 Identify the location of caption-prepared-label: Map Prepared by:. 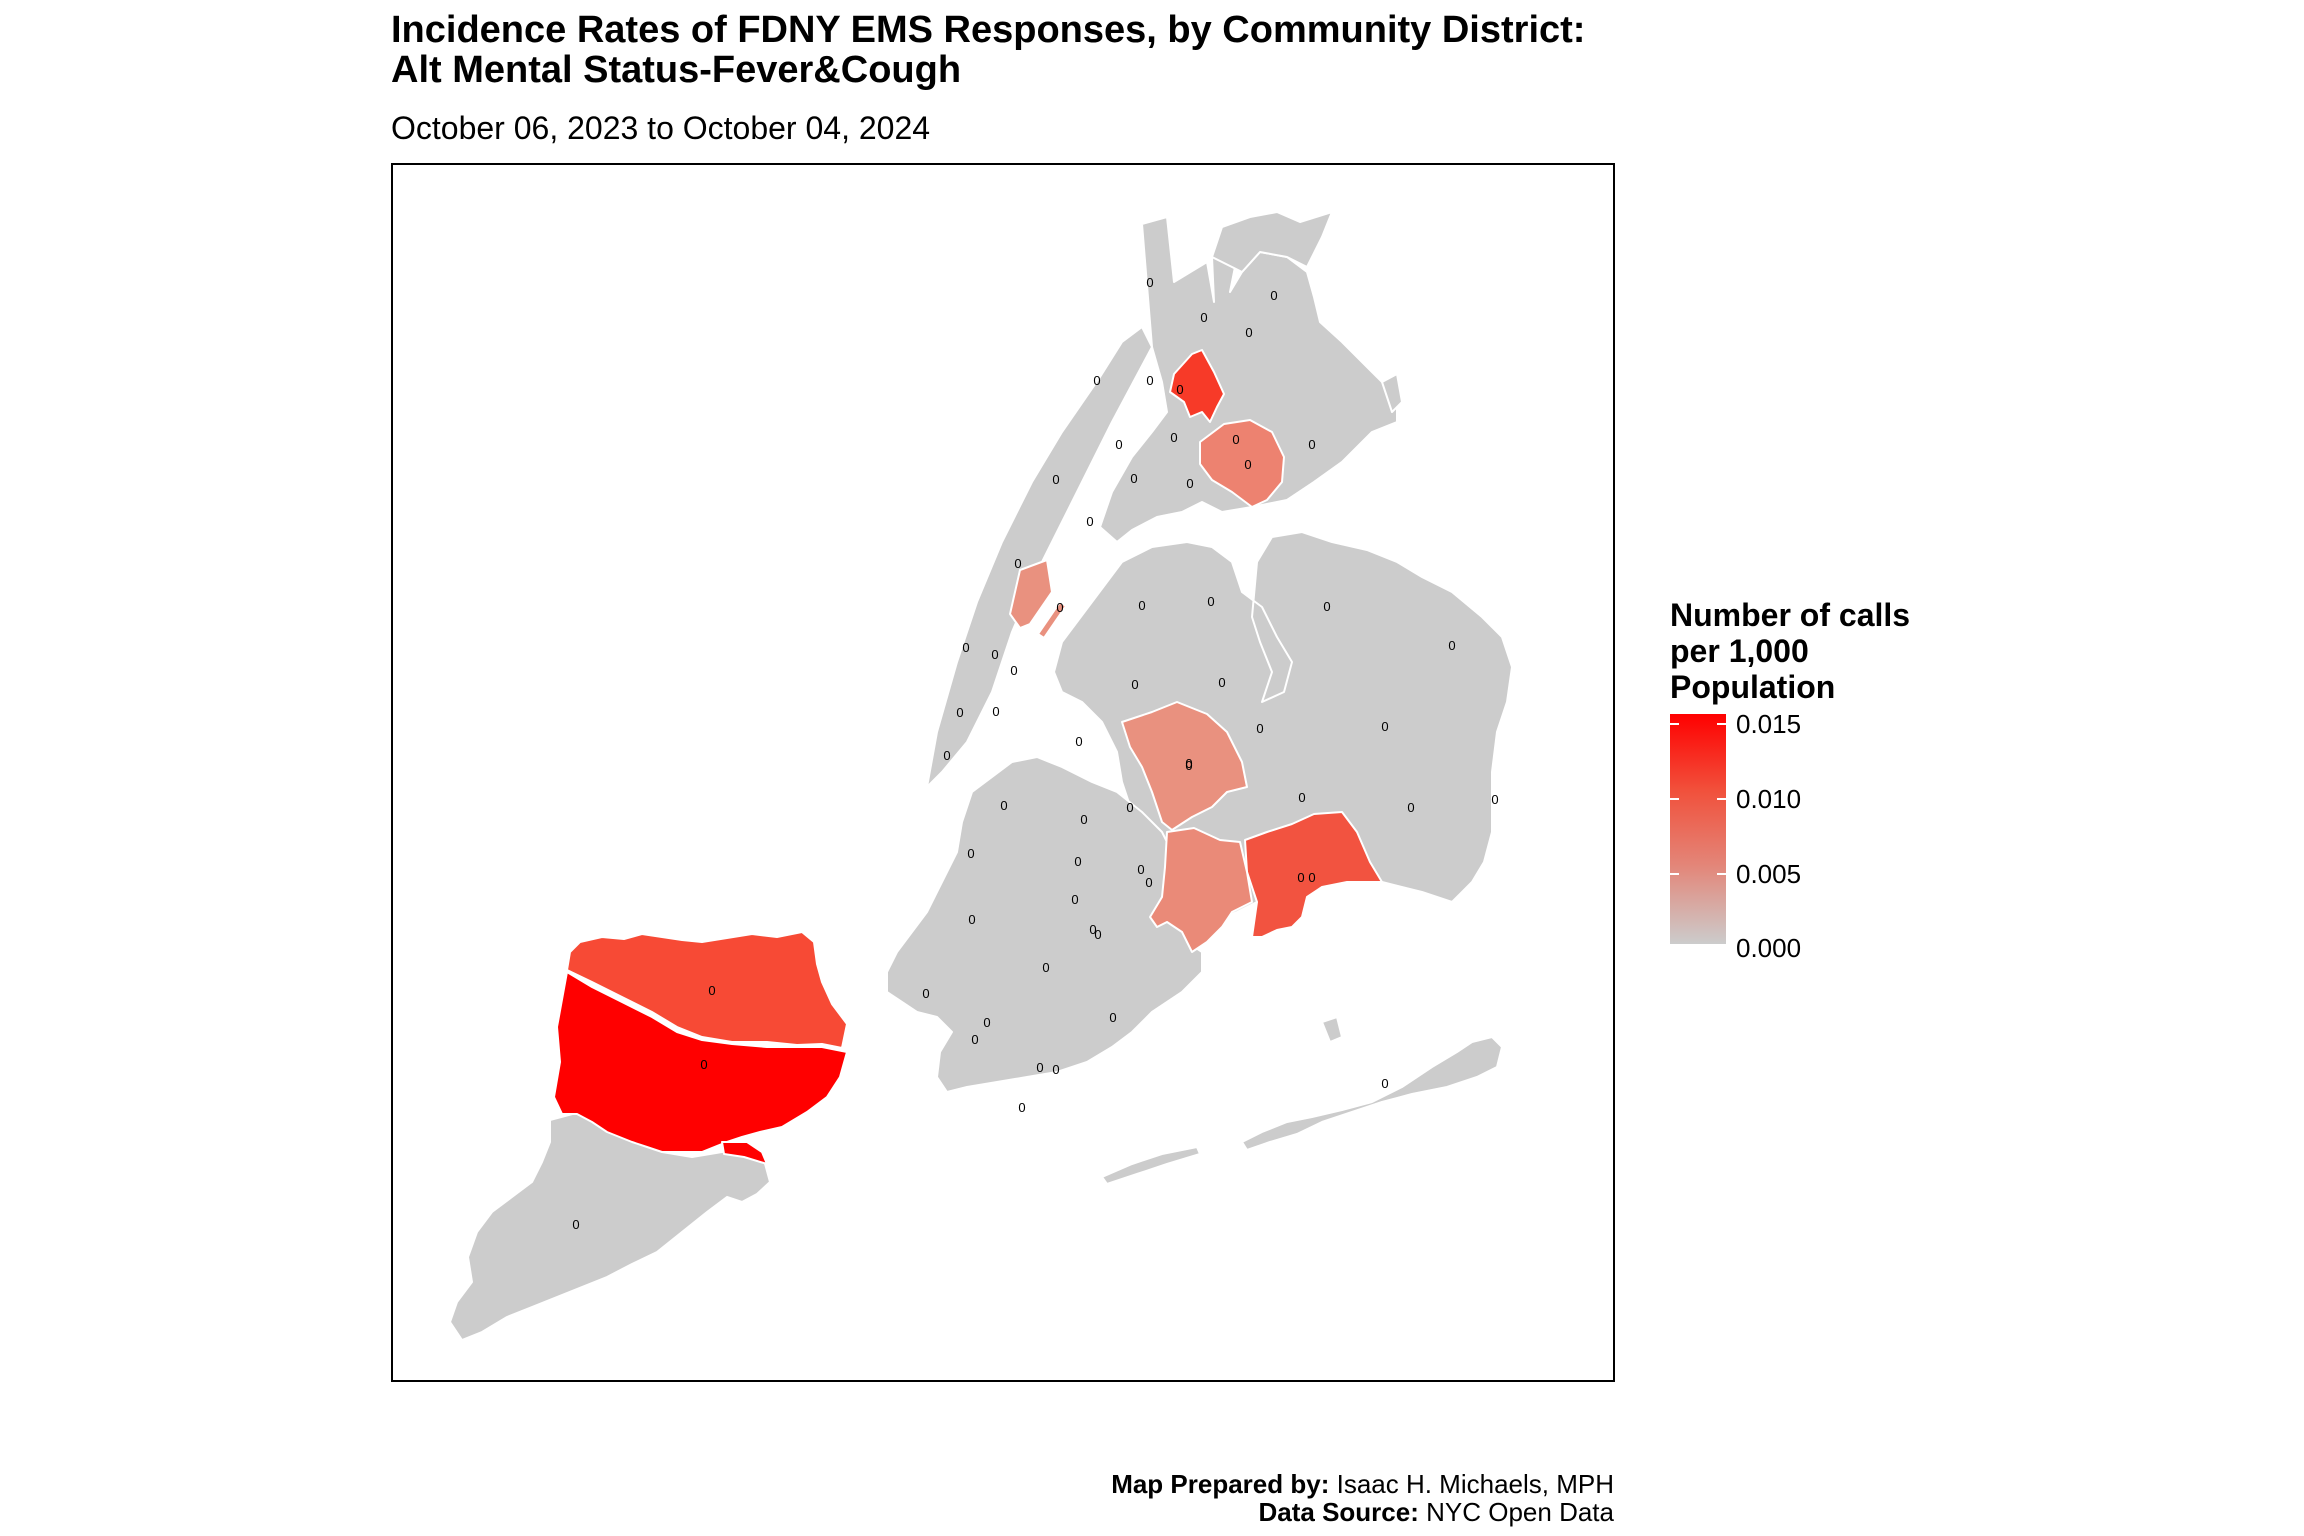
(1220, 1484).